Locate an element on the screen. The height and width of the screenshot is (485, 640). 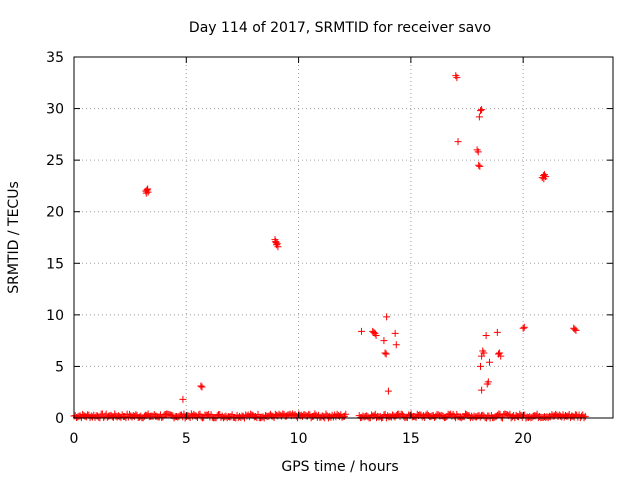
y-tick-label: 15 is located at coordinates (55, 264).